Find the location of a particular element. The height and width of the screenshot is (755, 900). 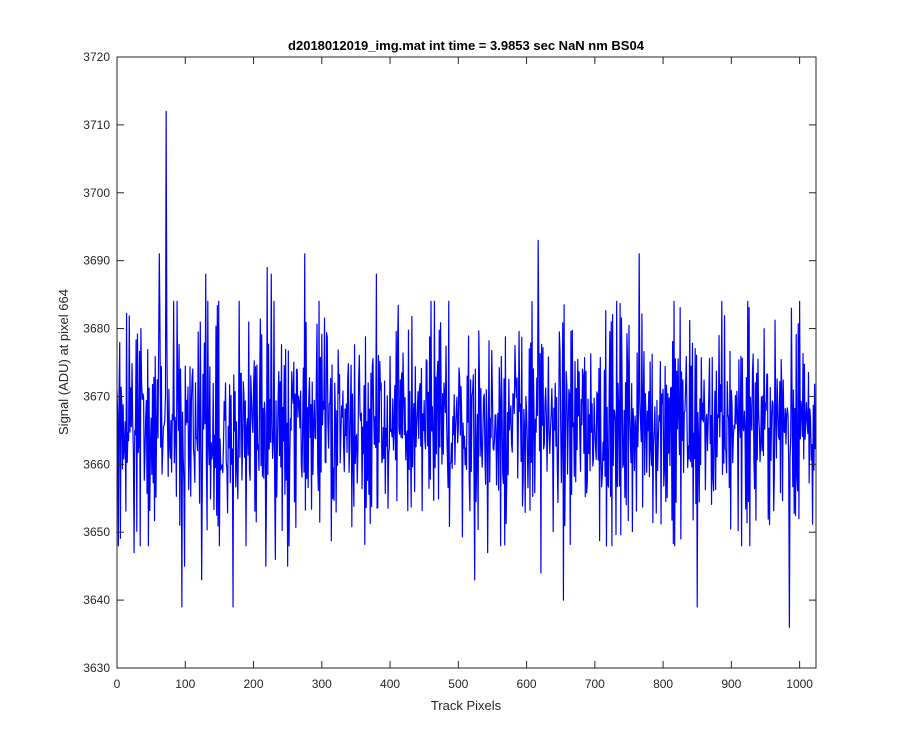

x-tick-label: 900 is located at coordinates (731, 684).